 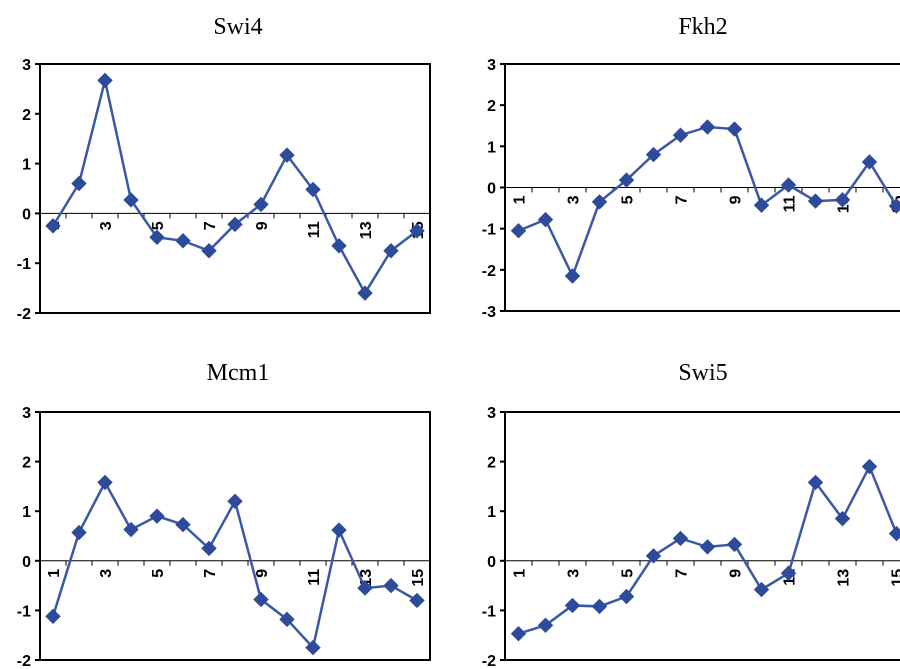 I want to click on series-line, so click(x=234, y=188).